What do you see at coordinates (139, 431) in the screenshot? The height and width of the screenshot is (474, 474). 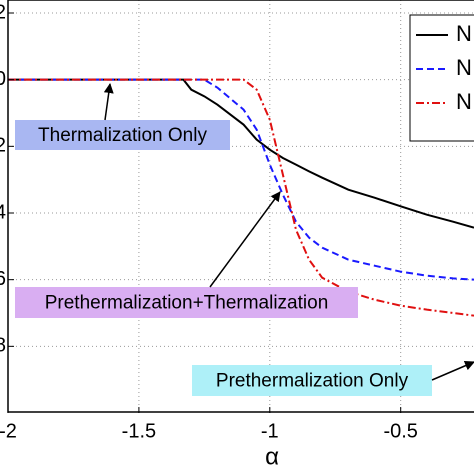 I see `x-tick-label: -1.5` at bounding box center [139, 431].